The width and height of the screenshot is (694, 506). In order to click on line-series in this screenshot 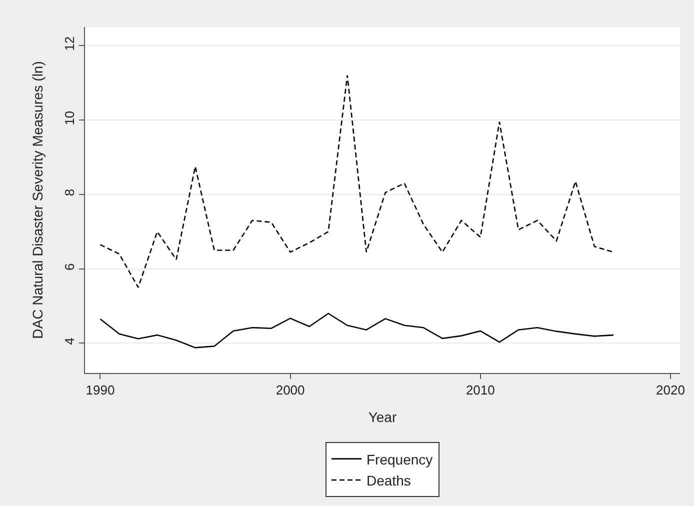, I will do `click(357, 330)`.